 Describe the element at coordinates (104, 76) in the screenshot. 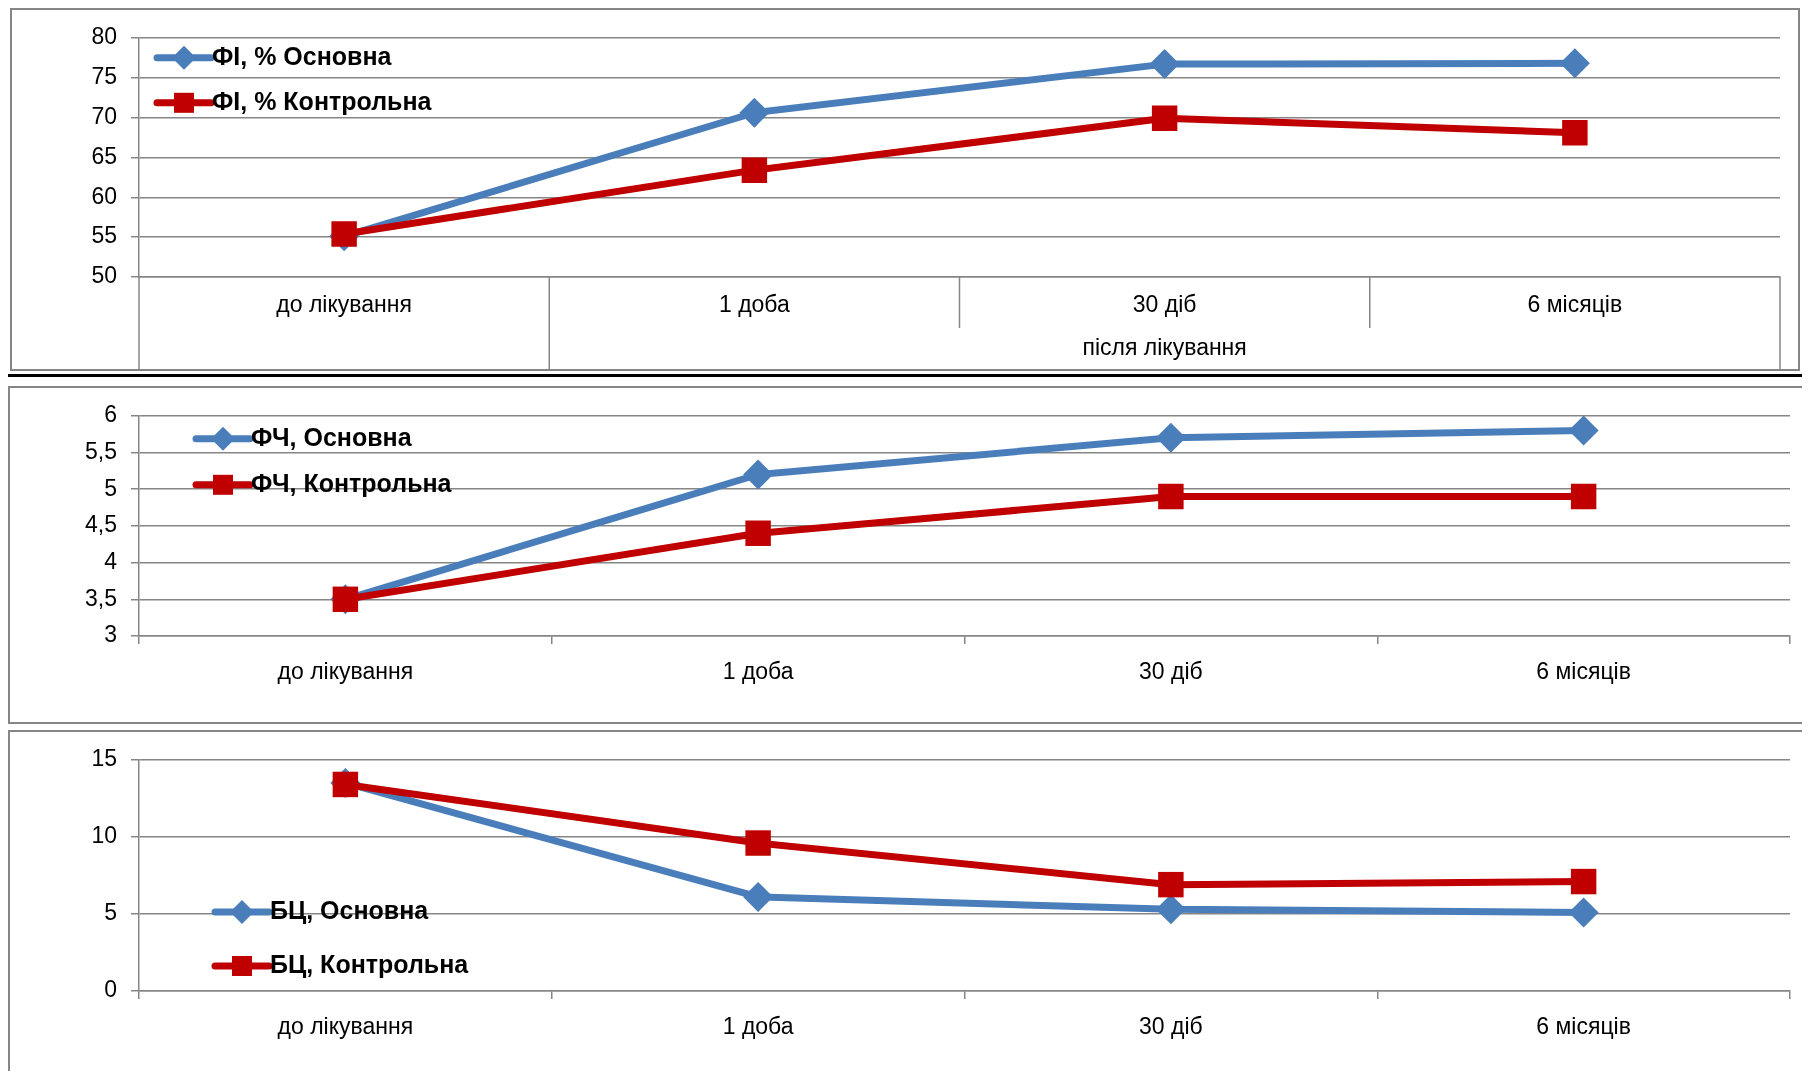

I see `y-tick-label: 75` at that location.